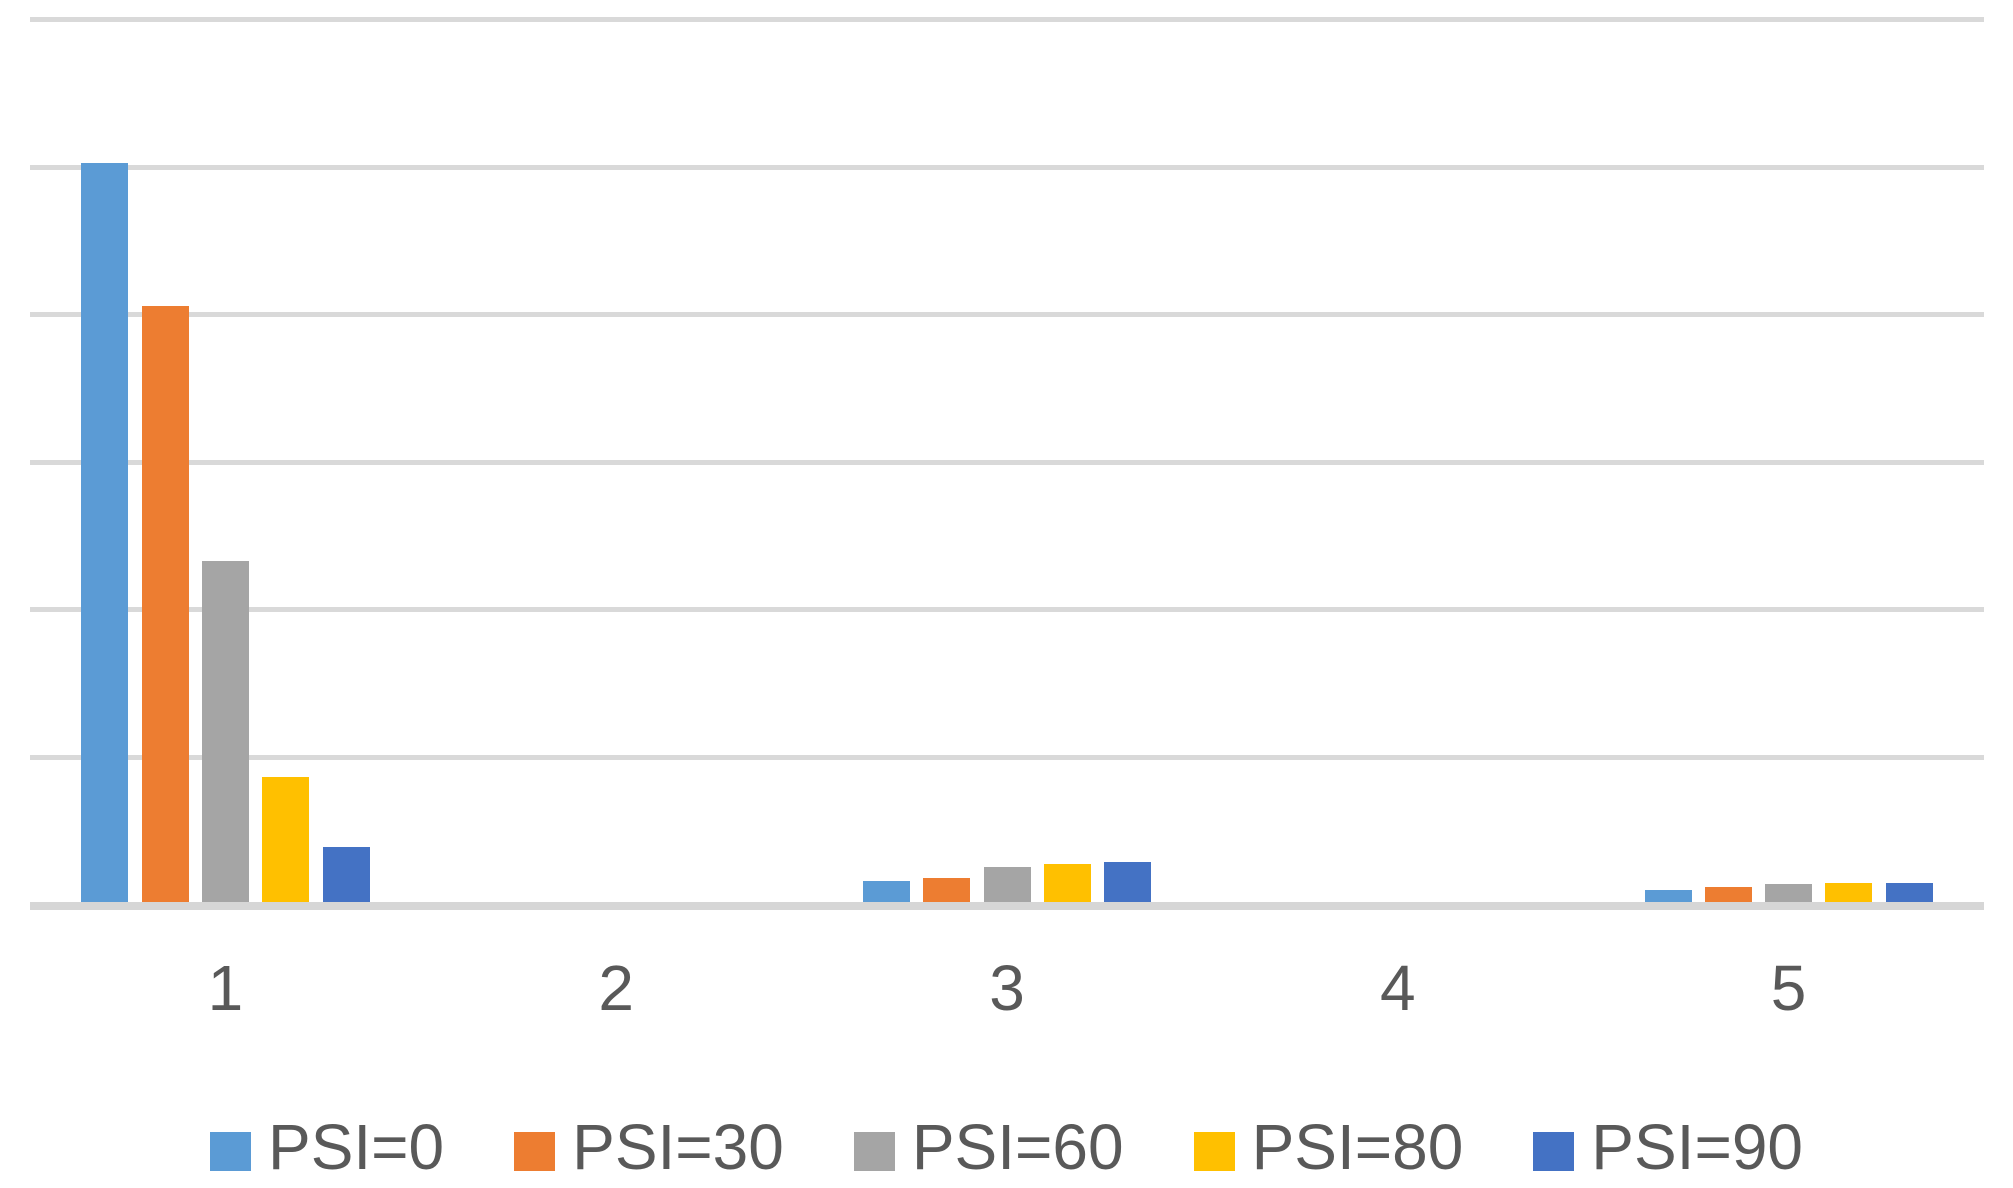 This screenshot has height=1188, width=2013. What do you see at coordinates (1017, 1147) in the screenshot?
I see `legend-label: PSI=60` at bounding box center [1017, 1147].